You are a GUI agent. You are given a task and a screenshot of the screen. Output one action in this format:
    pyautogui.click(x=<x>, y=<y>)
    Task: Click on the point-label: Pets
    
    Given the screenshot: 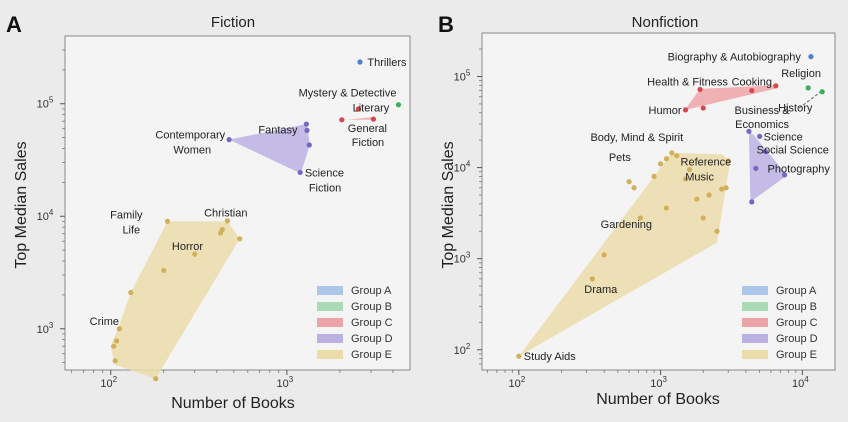 What is the action you would take?
    pyautogui.click(x=620, y=158)
    